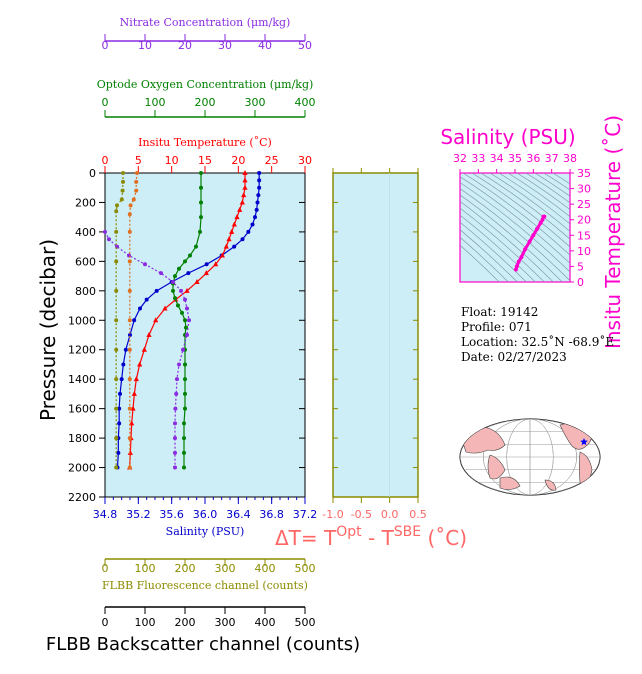 This screenshot has height=674, width=642. I want to click on oxygen-axis-label: Optode Oxygen Concentration (μm/kg), so click(205, 84).